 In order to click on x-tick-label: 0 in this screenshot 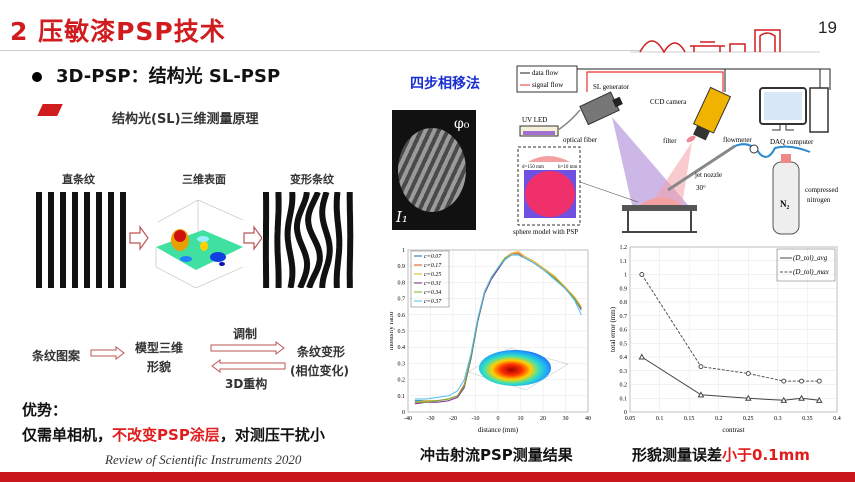, I will do `click(498, 419)`.